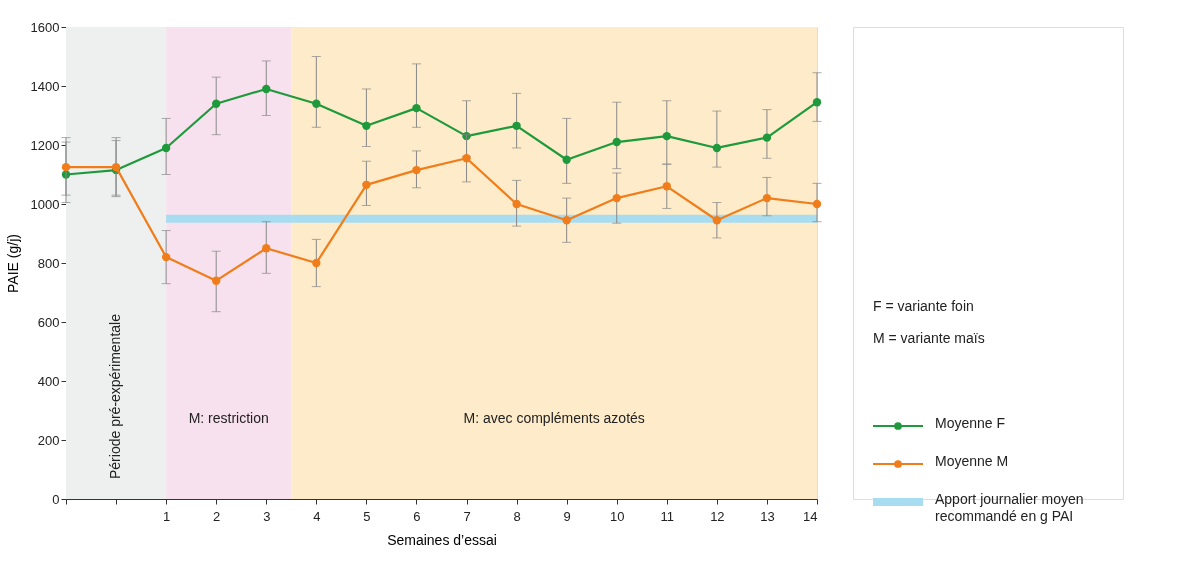 The image size is (1179, 568). Describe the element at coordinates (467, 516) in the screenshot. I see `x-tick-label: 7` at that location.